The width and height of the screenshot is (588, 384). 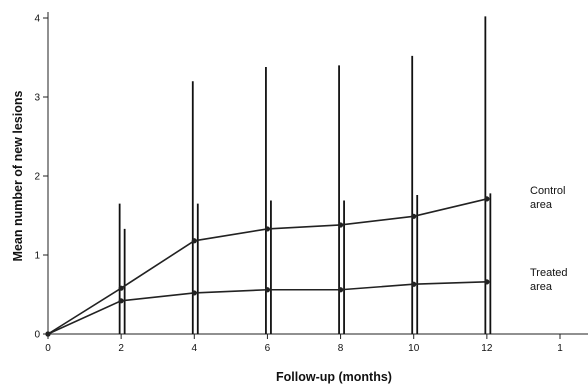 What do you see at coordinates (334, 377) in the screenshot?
I see `x-axis-title: Follow-up (months)` at bounding box center [334, 377].